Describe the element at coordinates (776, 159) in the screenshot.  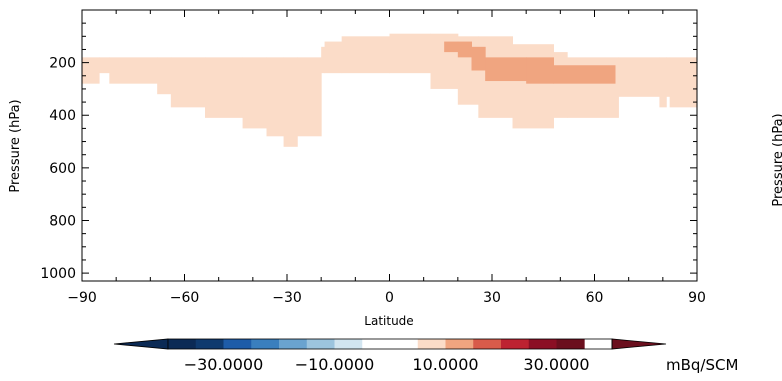
I see `second-panel-y-axis-label: Pressure (hPa)` at that location.